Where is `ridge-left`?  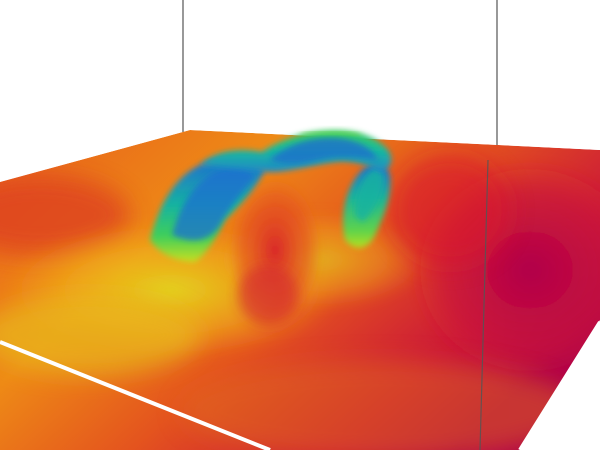
ridge-left is located at coordinates (207, 210).